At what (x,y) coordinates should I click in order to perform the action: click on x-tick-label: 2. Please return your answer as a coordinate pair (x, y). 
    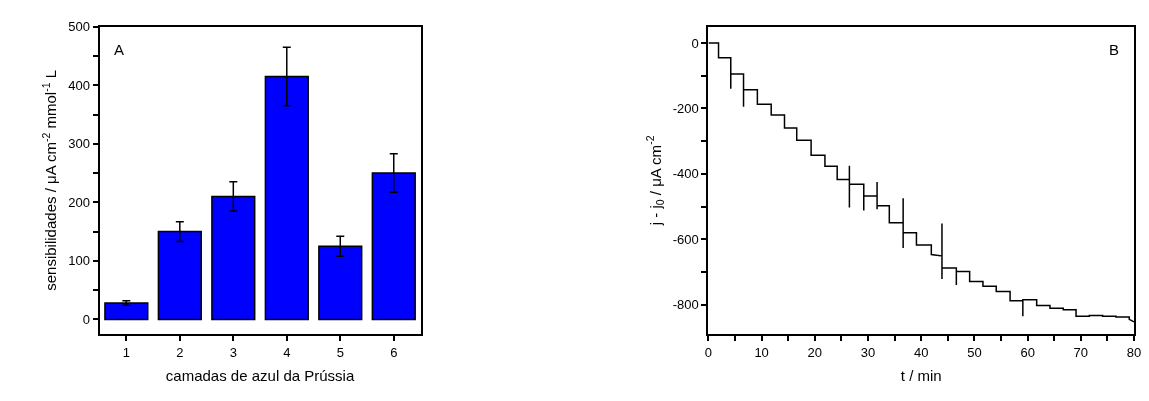
    Looking at the image, I should click on (180, 352).